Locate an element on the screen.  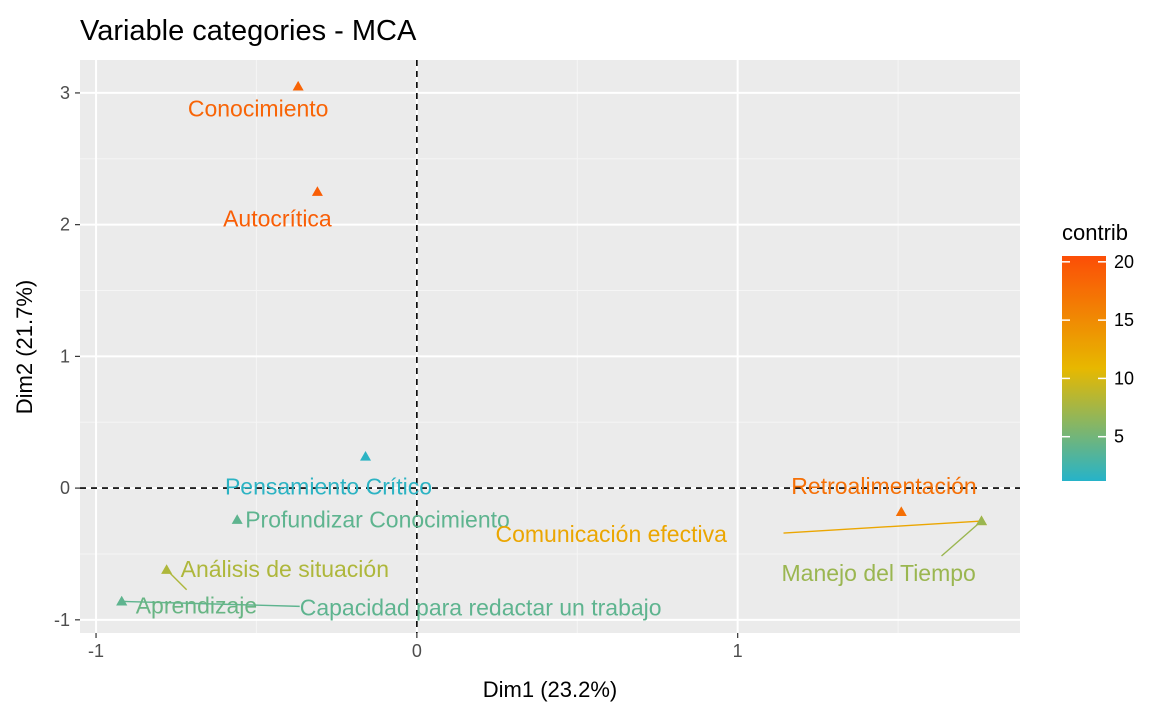
x-tick-label: 1 is located at coordinates (738, 651).